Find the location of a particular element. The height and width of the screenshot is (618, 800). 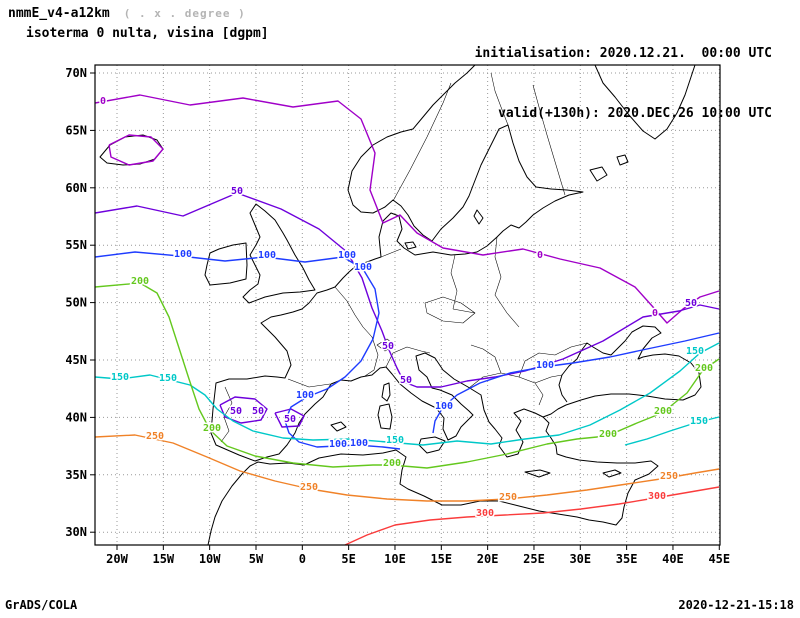

x-axis-tick-label: 5W is located at coordinates (256, 559).